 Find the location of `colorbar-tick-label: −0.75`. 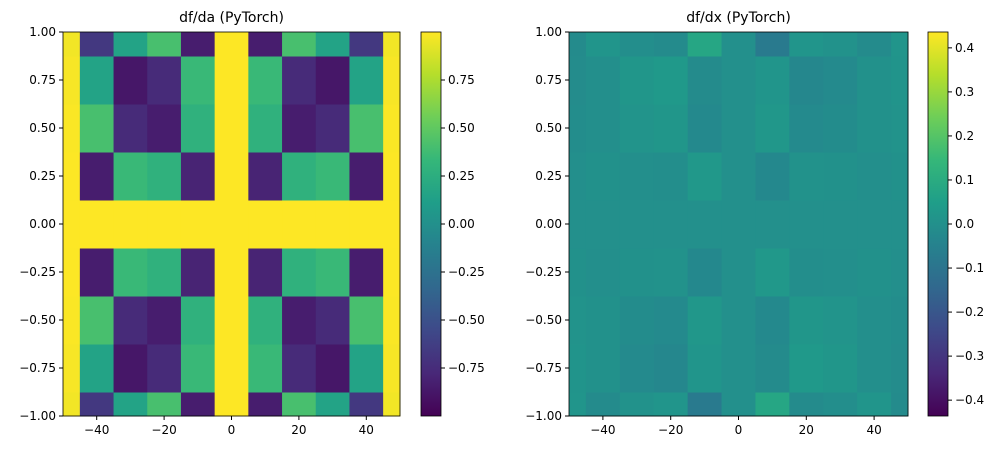

colorbar-tick-label: −0.75 is located at coordinates (466, 368).